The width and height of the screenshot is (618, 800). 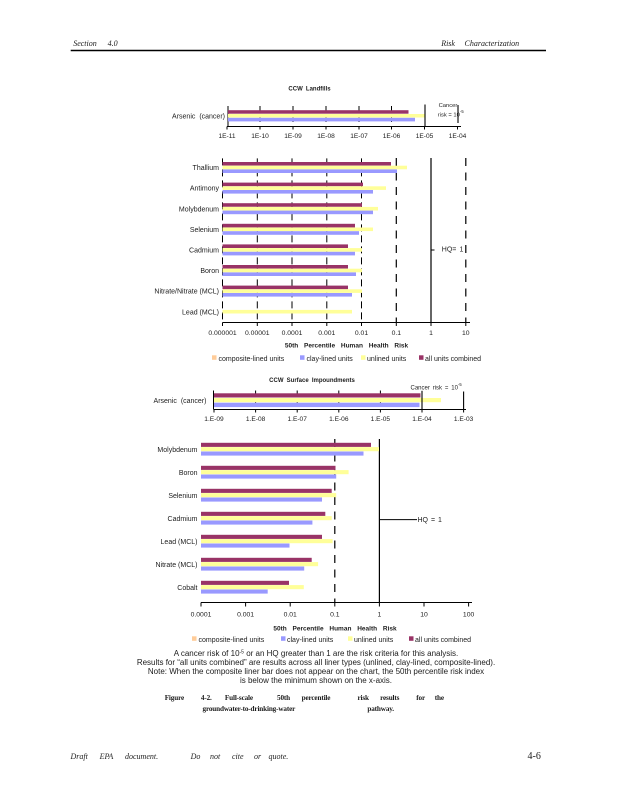 What do you see at coordinates (106, 756) in the screenshot?
I see `svg-text: EPA` at bounding box center [106, 756].